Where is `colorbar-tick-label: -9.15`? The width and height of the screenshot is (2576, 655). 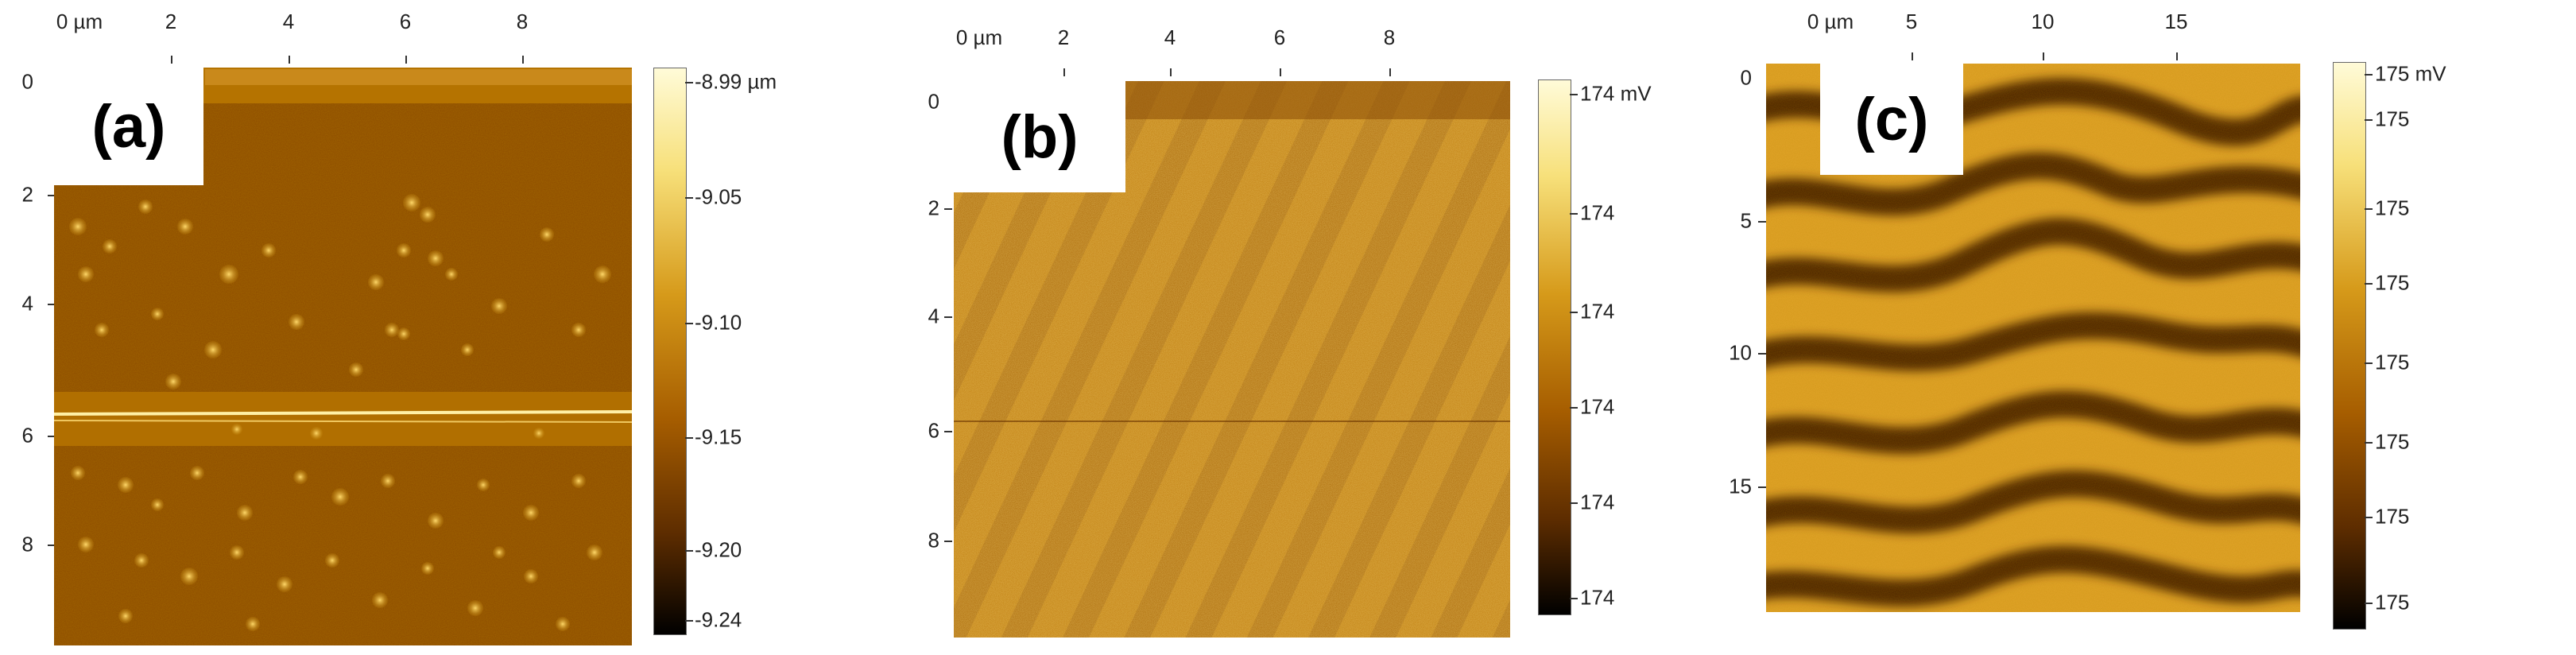
colorbar-tick-label: -9.15 is located at coordinates (718, 436).